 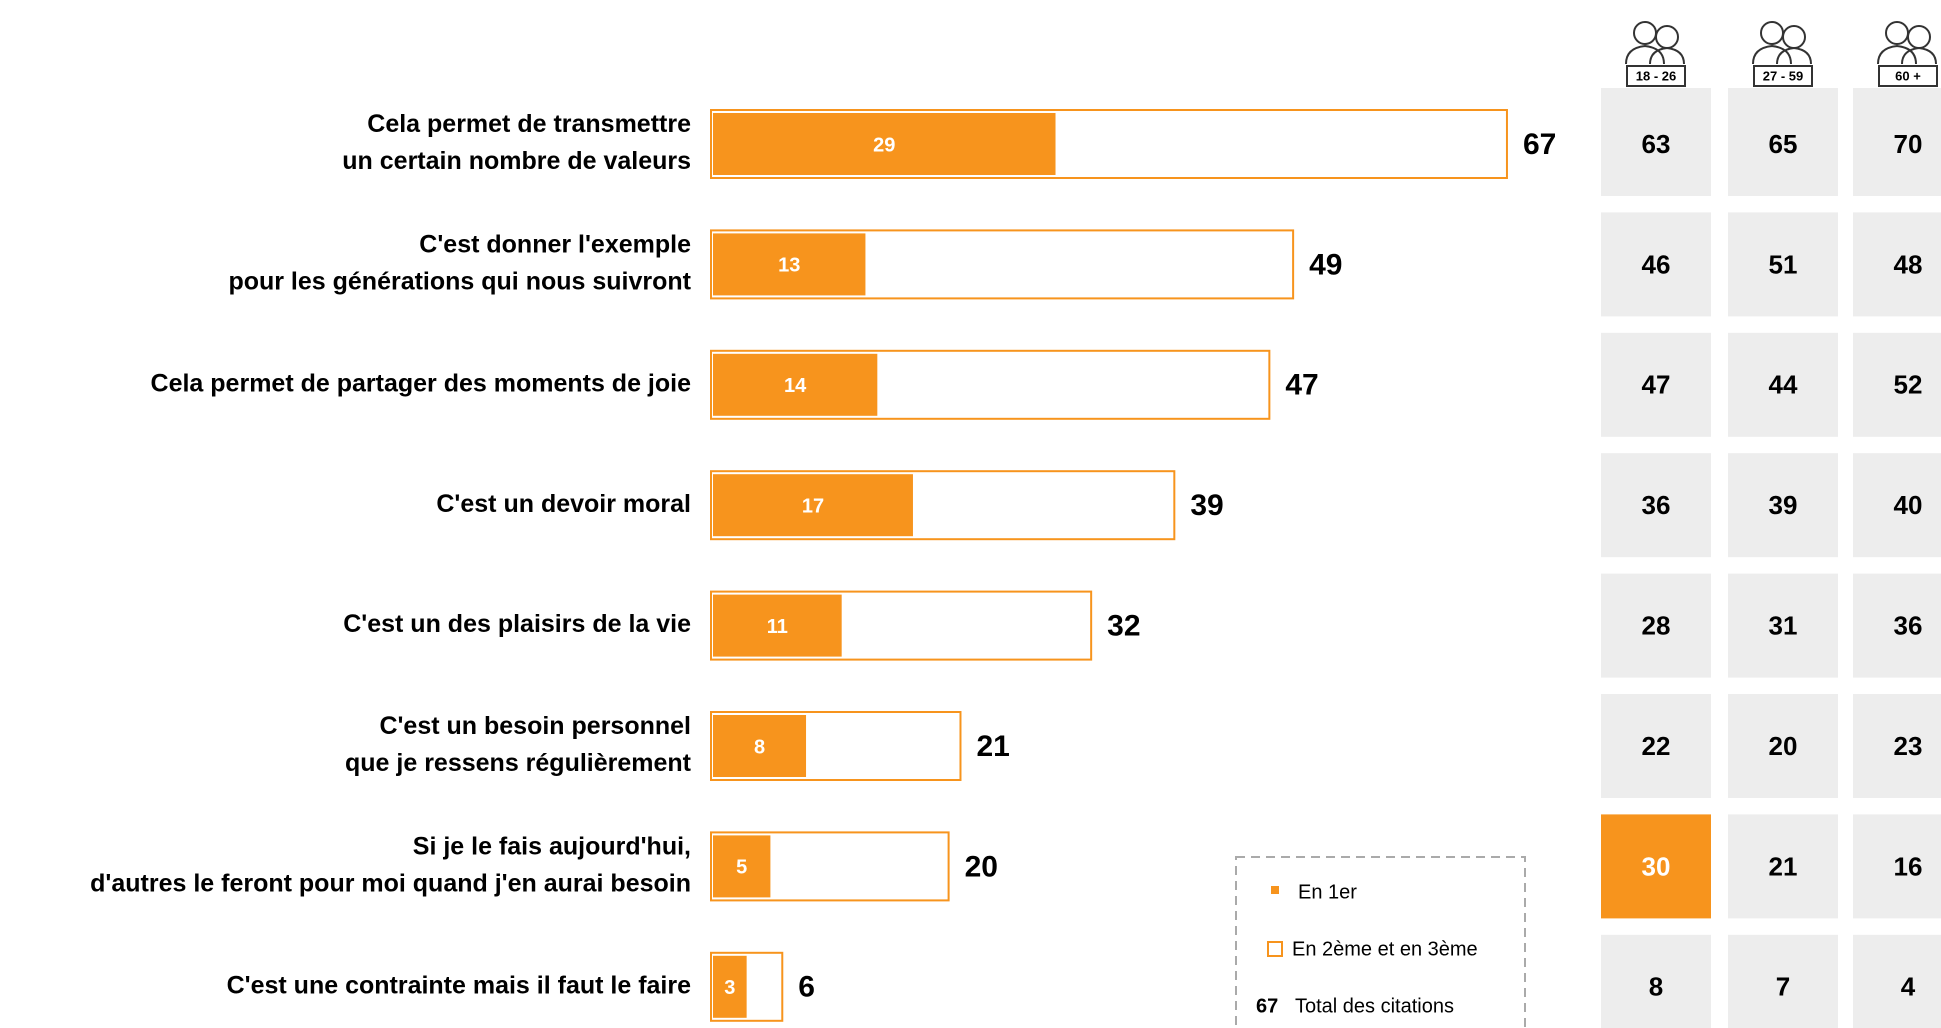 I want to click on age-label: 18 - 26, so click(x=1656, y=75).